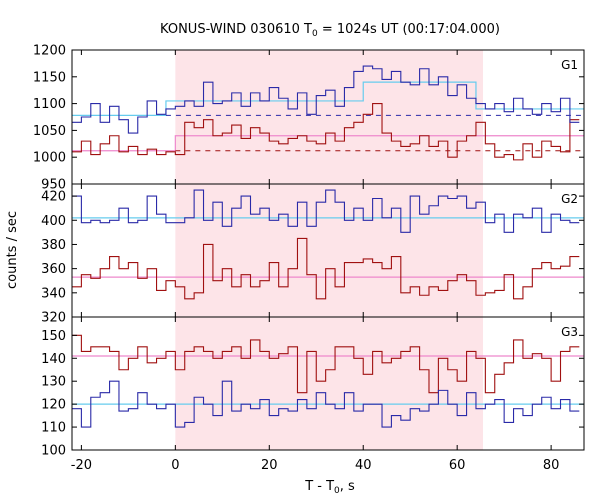  I want to click on x-tick-label--20: -20, so click(81, 465).